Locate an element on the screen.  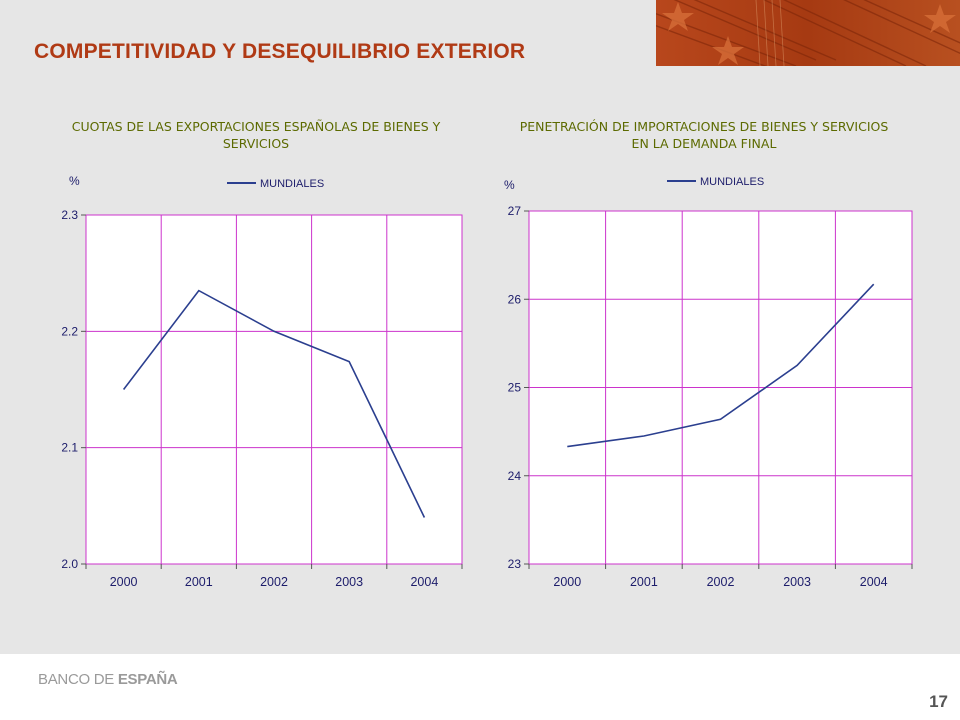
y-tick-label: 26 is located at coordinates (515, 299).